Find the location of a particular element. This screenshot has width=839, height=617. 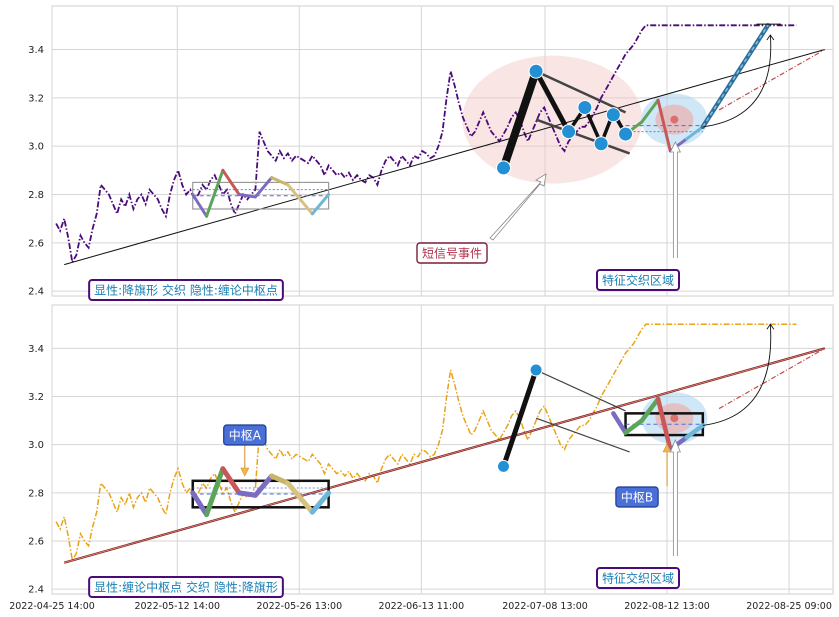

top-short-signal-pointer is located at coordinates (518, 207).